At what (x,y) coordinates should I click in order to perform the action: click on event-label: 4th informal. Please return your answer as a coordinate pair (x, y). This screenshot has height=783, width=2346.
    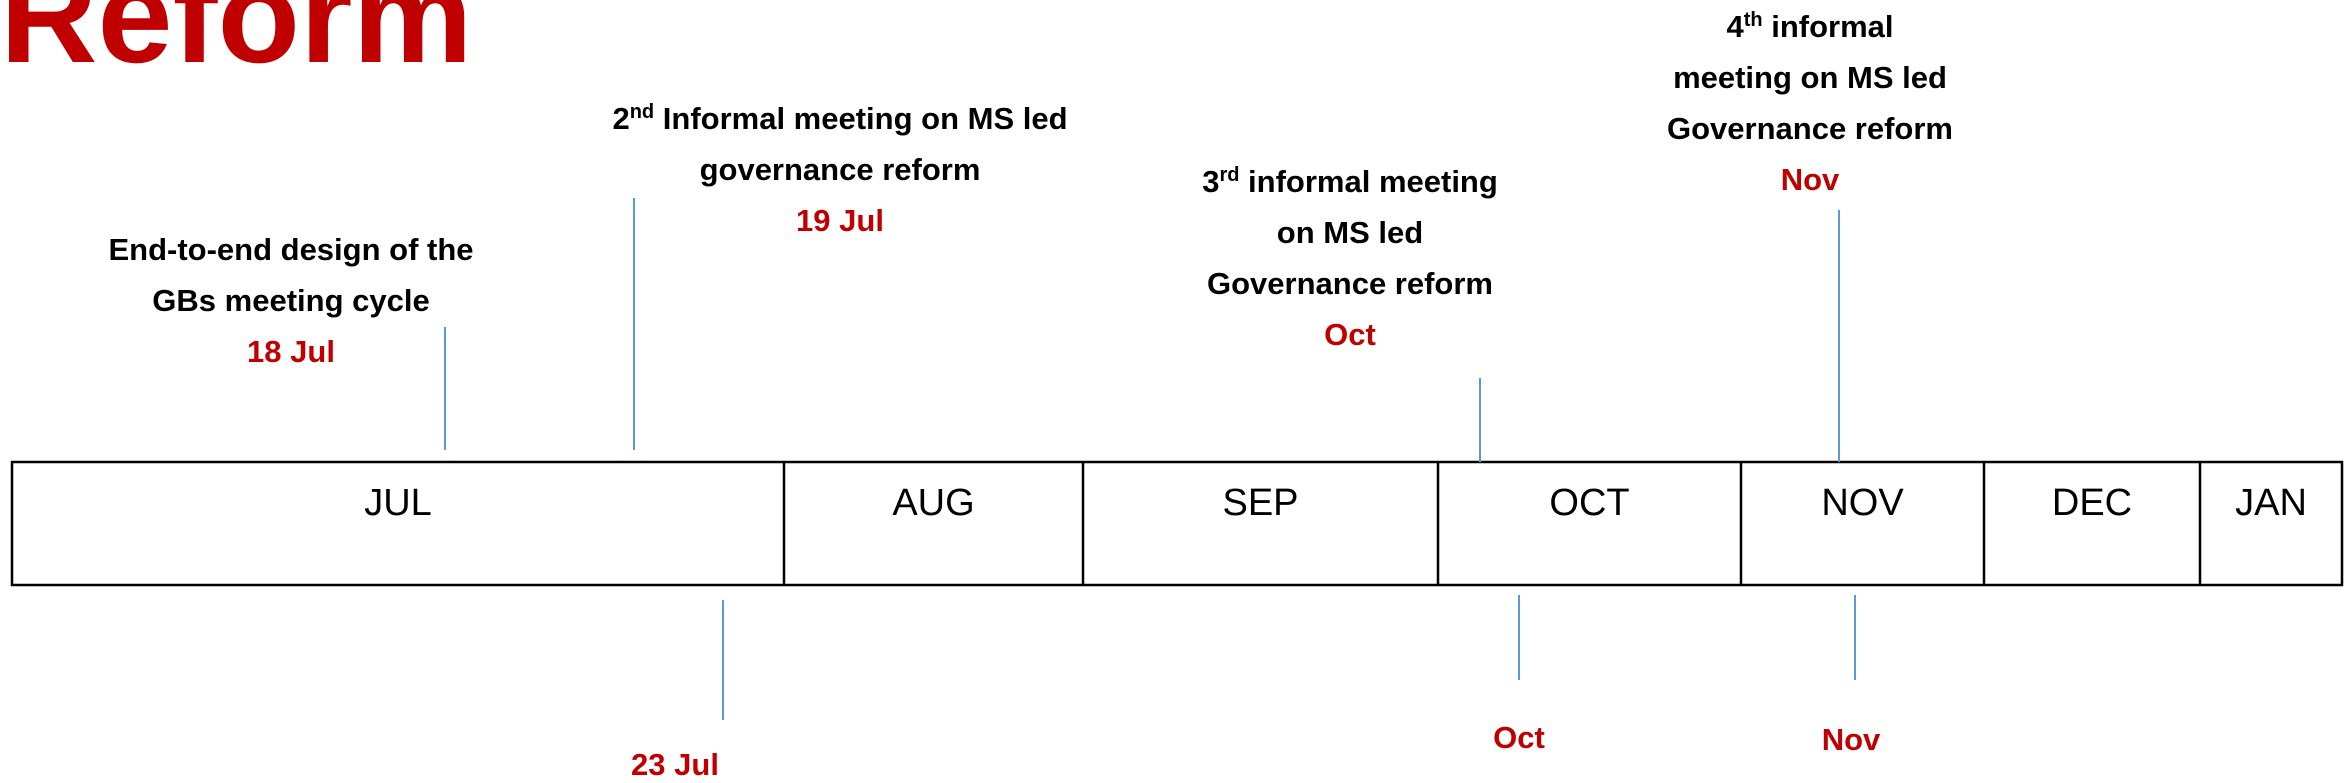
    Looking at the image, I should click on (1809, 26).